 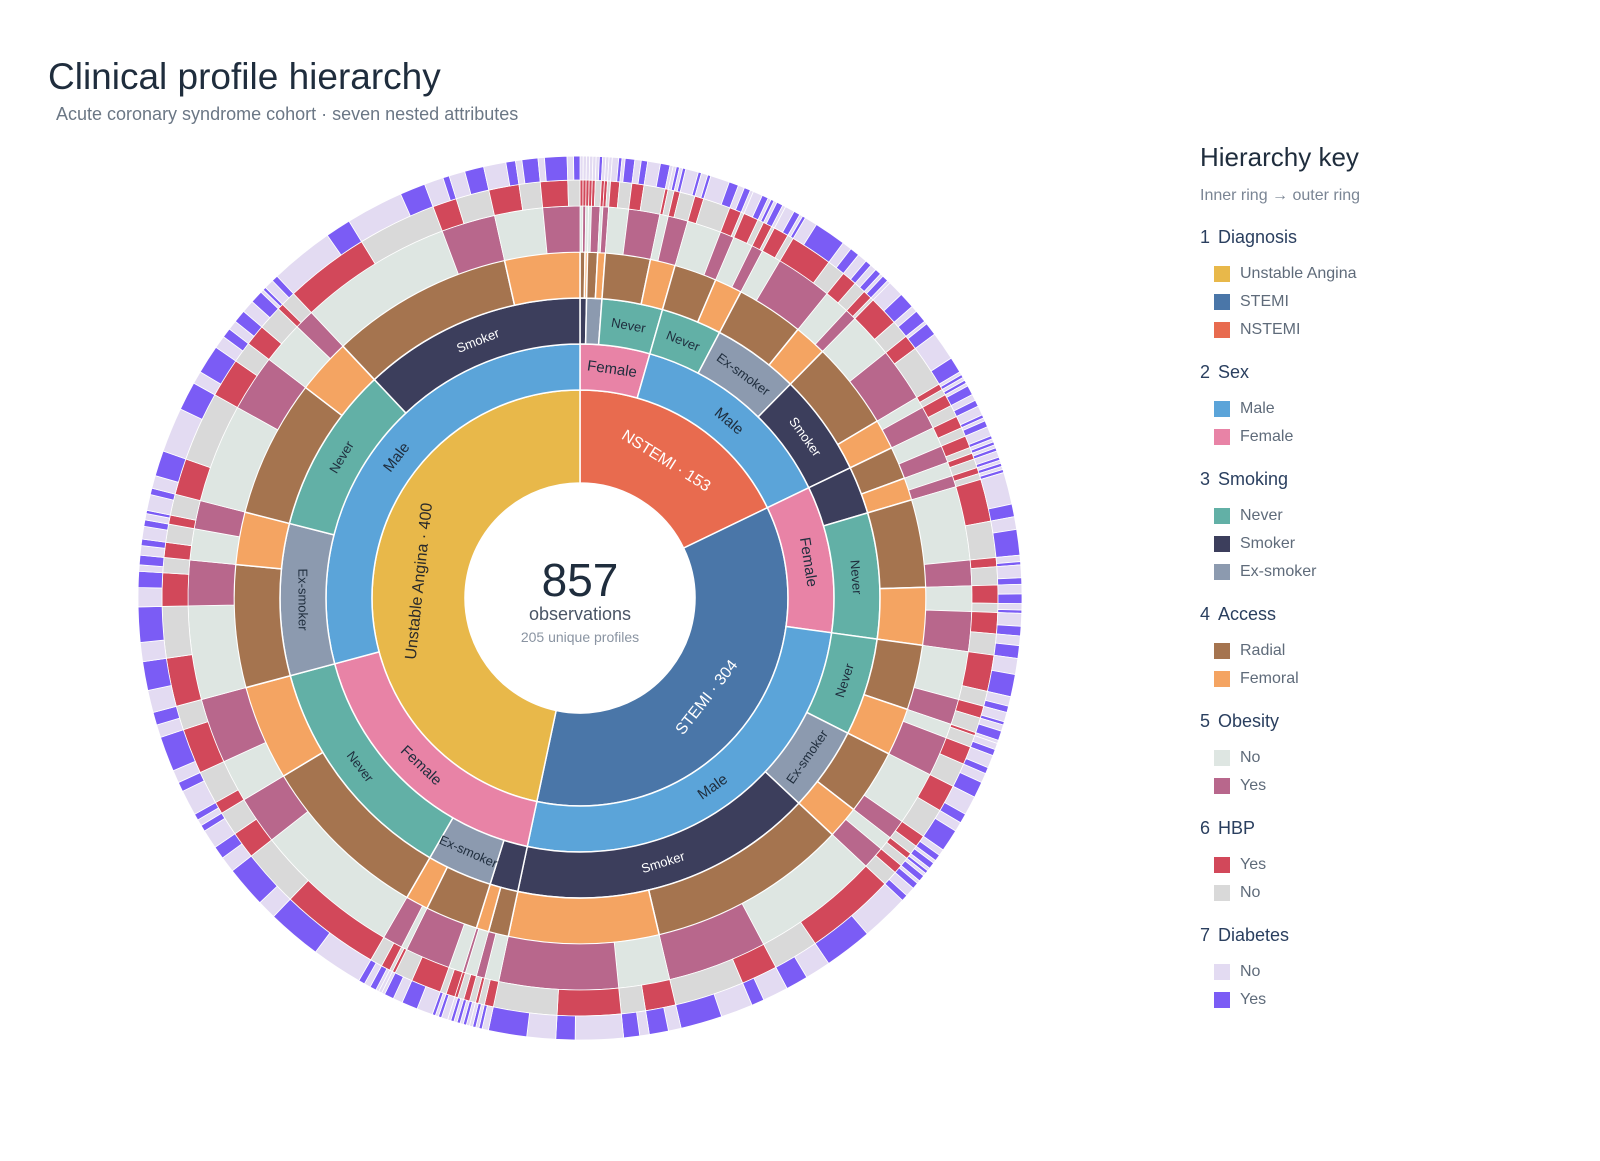 What do you see at coordinates (1278, 571) in the screenshot?
I see `legend-item-label: Ex-smoker` at bounding box center [1278, 571].